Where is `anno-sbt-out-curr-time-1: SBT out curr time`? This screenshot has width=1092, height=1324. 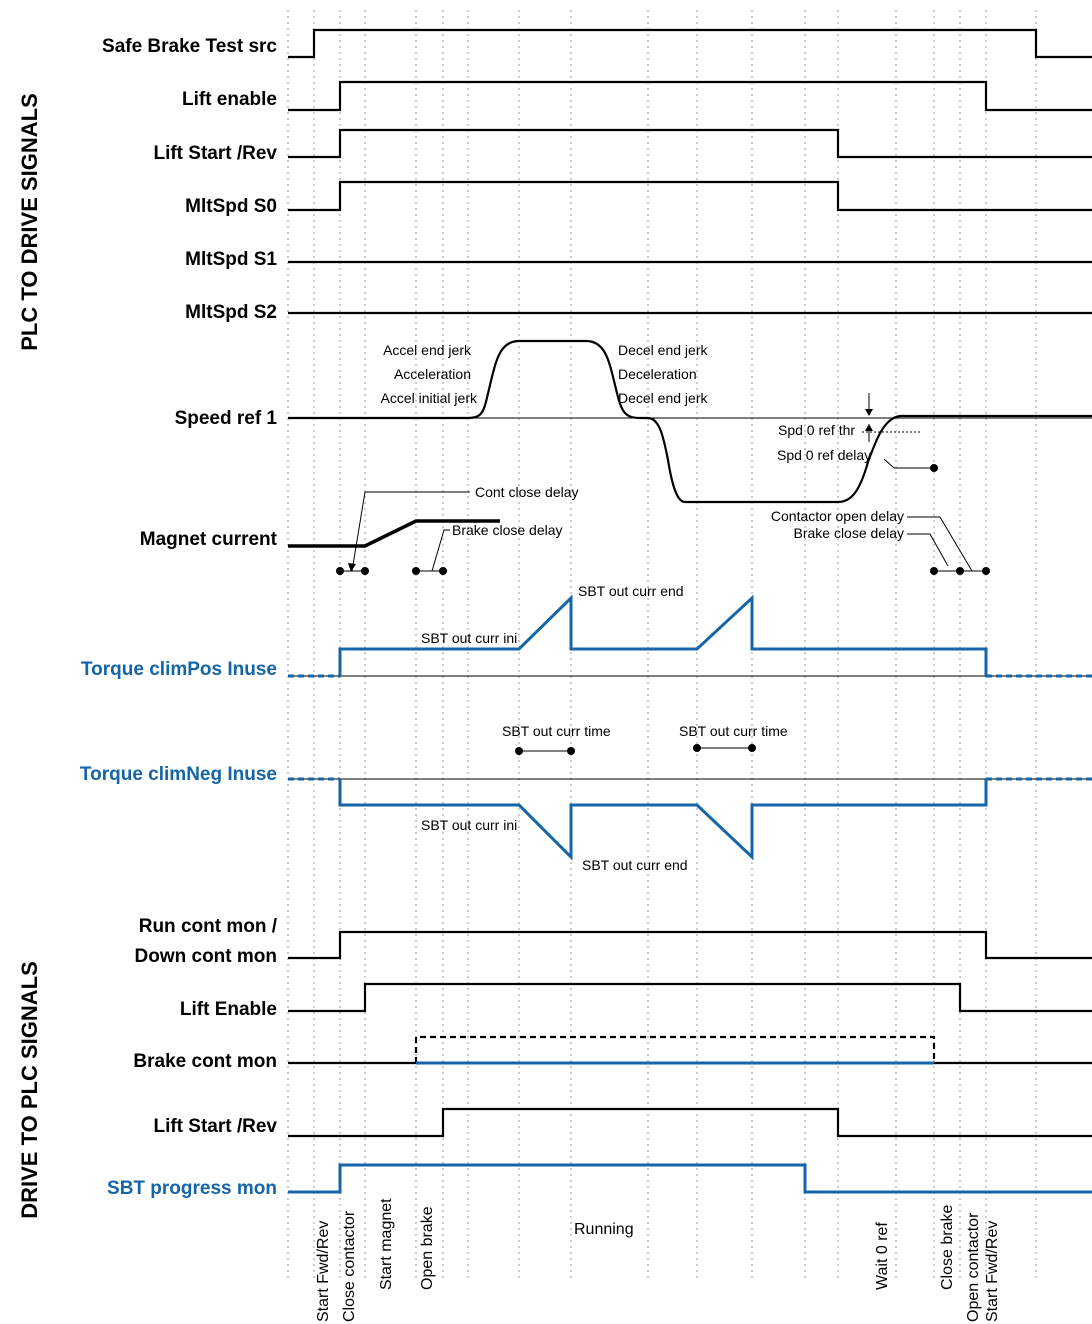 anno-sbt-out-curr-time-1: SBT out curr time is located at coordinates (556, 731).